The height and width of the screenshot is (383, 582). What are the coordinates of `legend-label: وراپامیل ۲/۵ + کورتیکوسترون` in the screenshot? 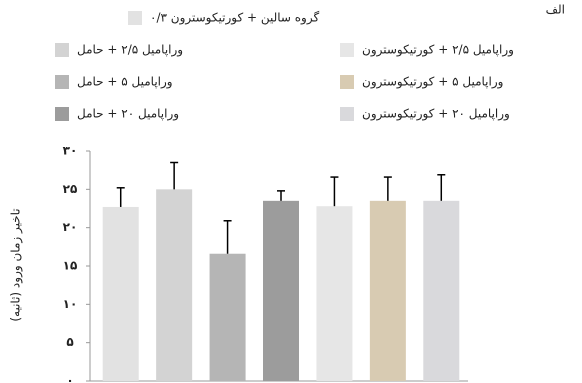 It's located at (438, 50).